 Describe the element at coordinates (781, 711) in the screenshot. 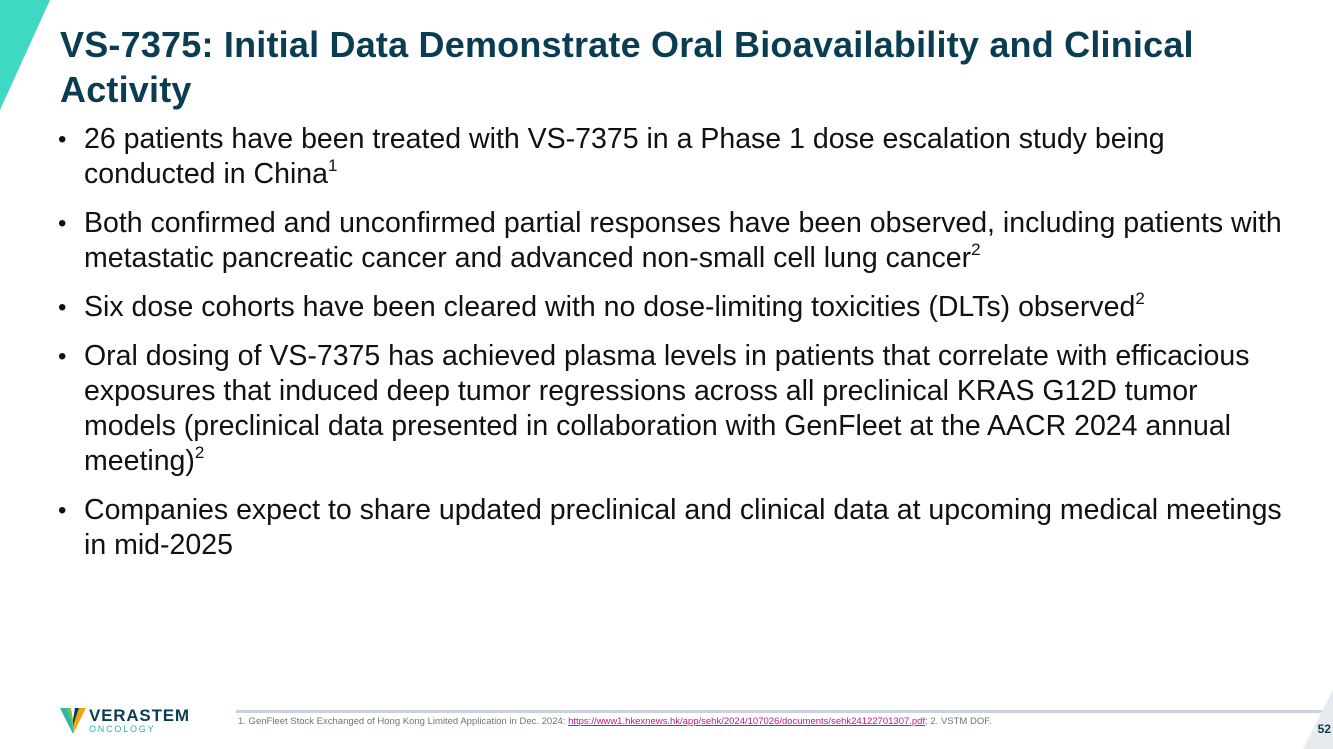

I see `footer-divider` at that location.